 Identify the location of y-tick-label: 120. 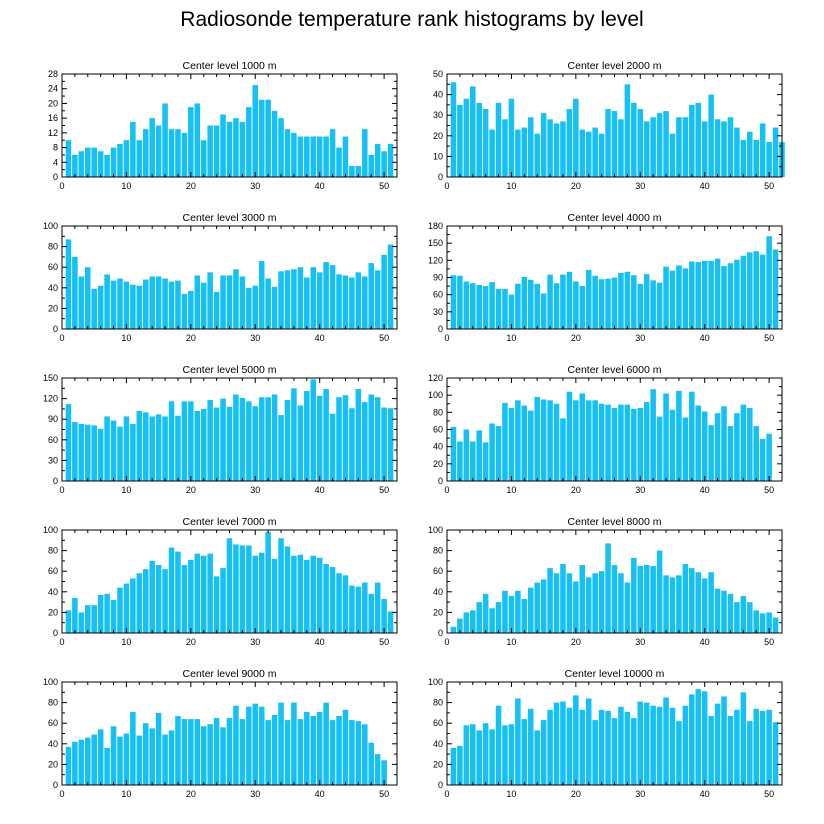
(435, 378).